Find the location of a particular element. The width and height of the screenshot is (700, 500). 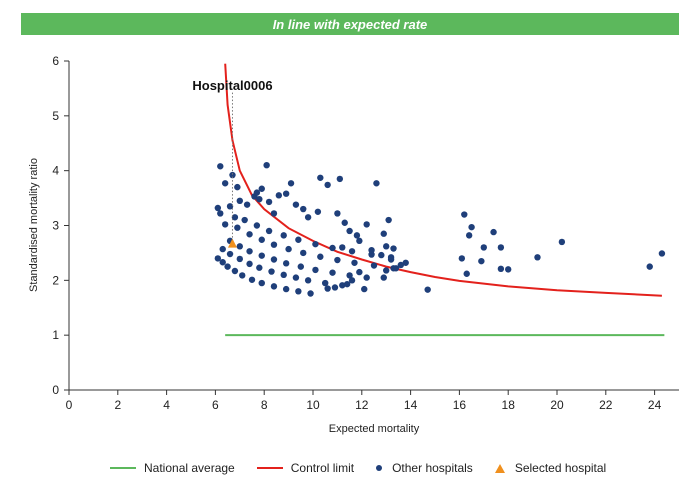

selected-hospital-triangle-swatch is located at coordinates (499, 468).